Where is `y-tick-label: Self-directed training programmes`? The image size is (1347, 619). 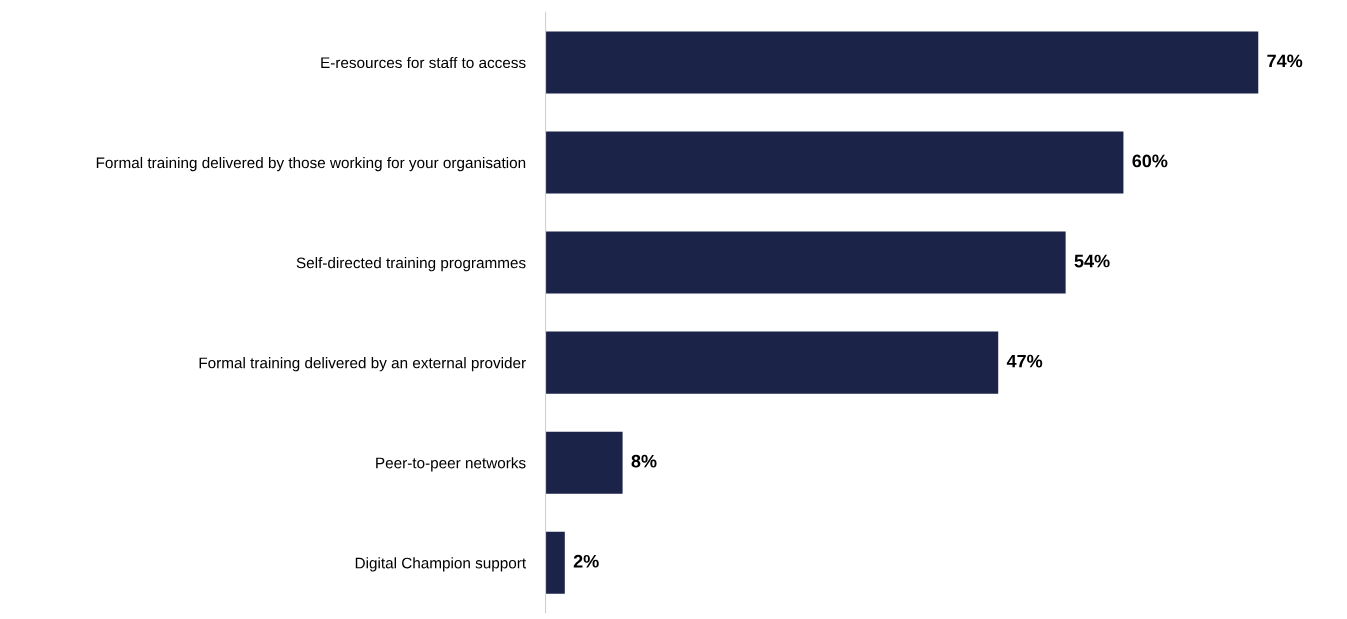 y-tick-label: Self-directed training programmes is located at coordinates (411, 264).